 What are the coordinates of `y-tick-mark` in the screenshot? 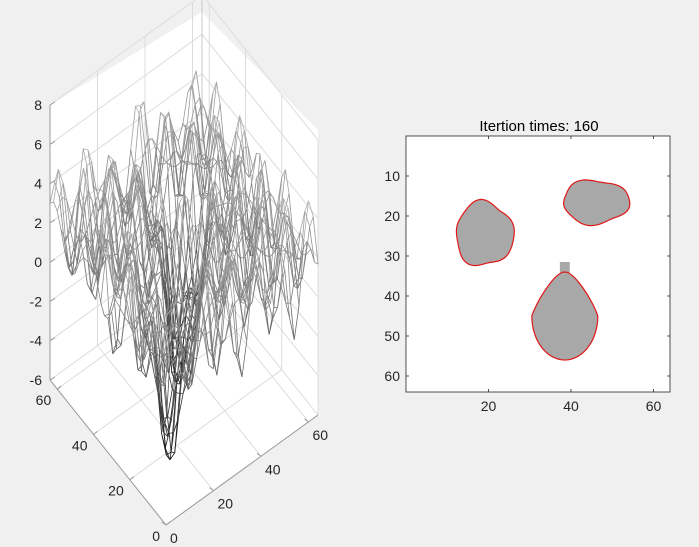 It's located at (168, 523).